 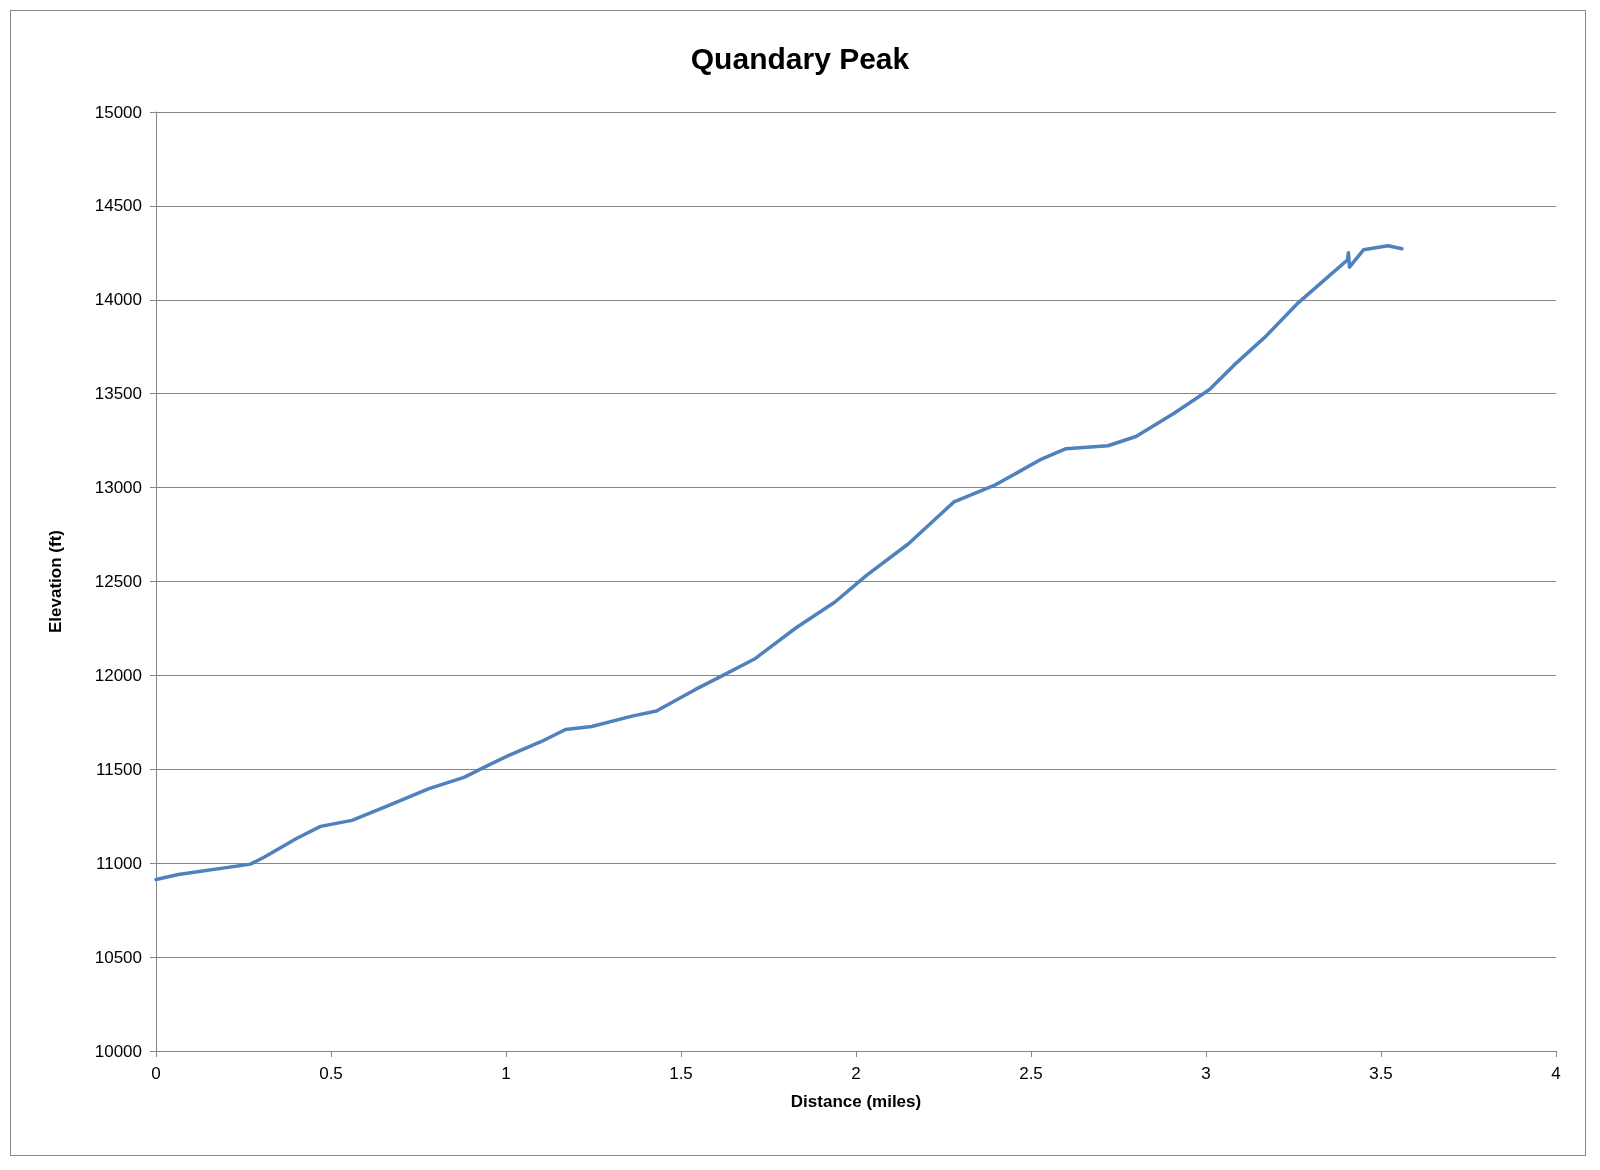 I want to click on x-tick-label: 2, so click(x=856, y=1073).